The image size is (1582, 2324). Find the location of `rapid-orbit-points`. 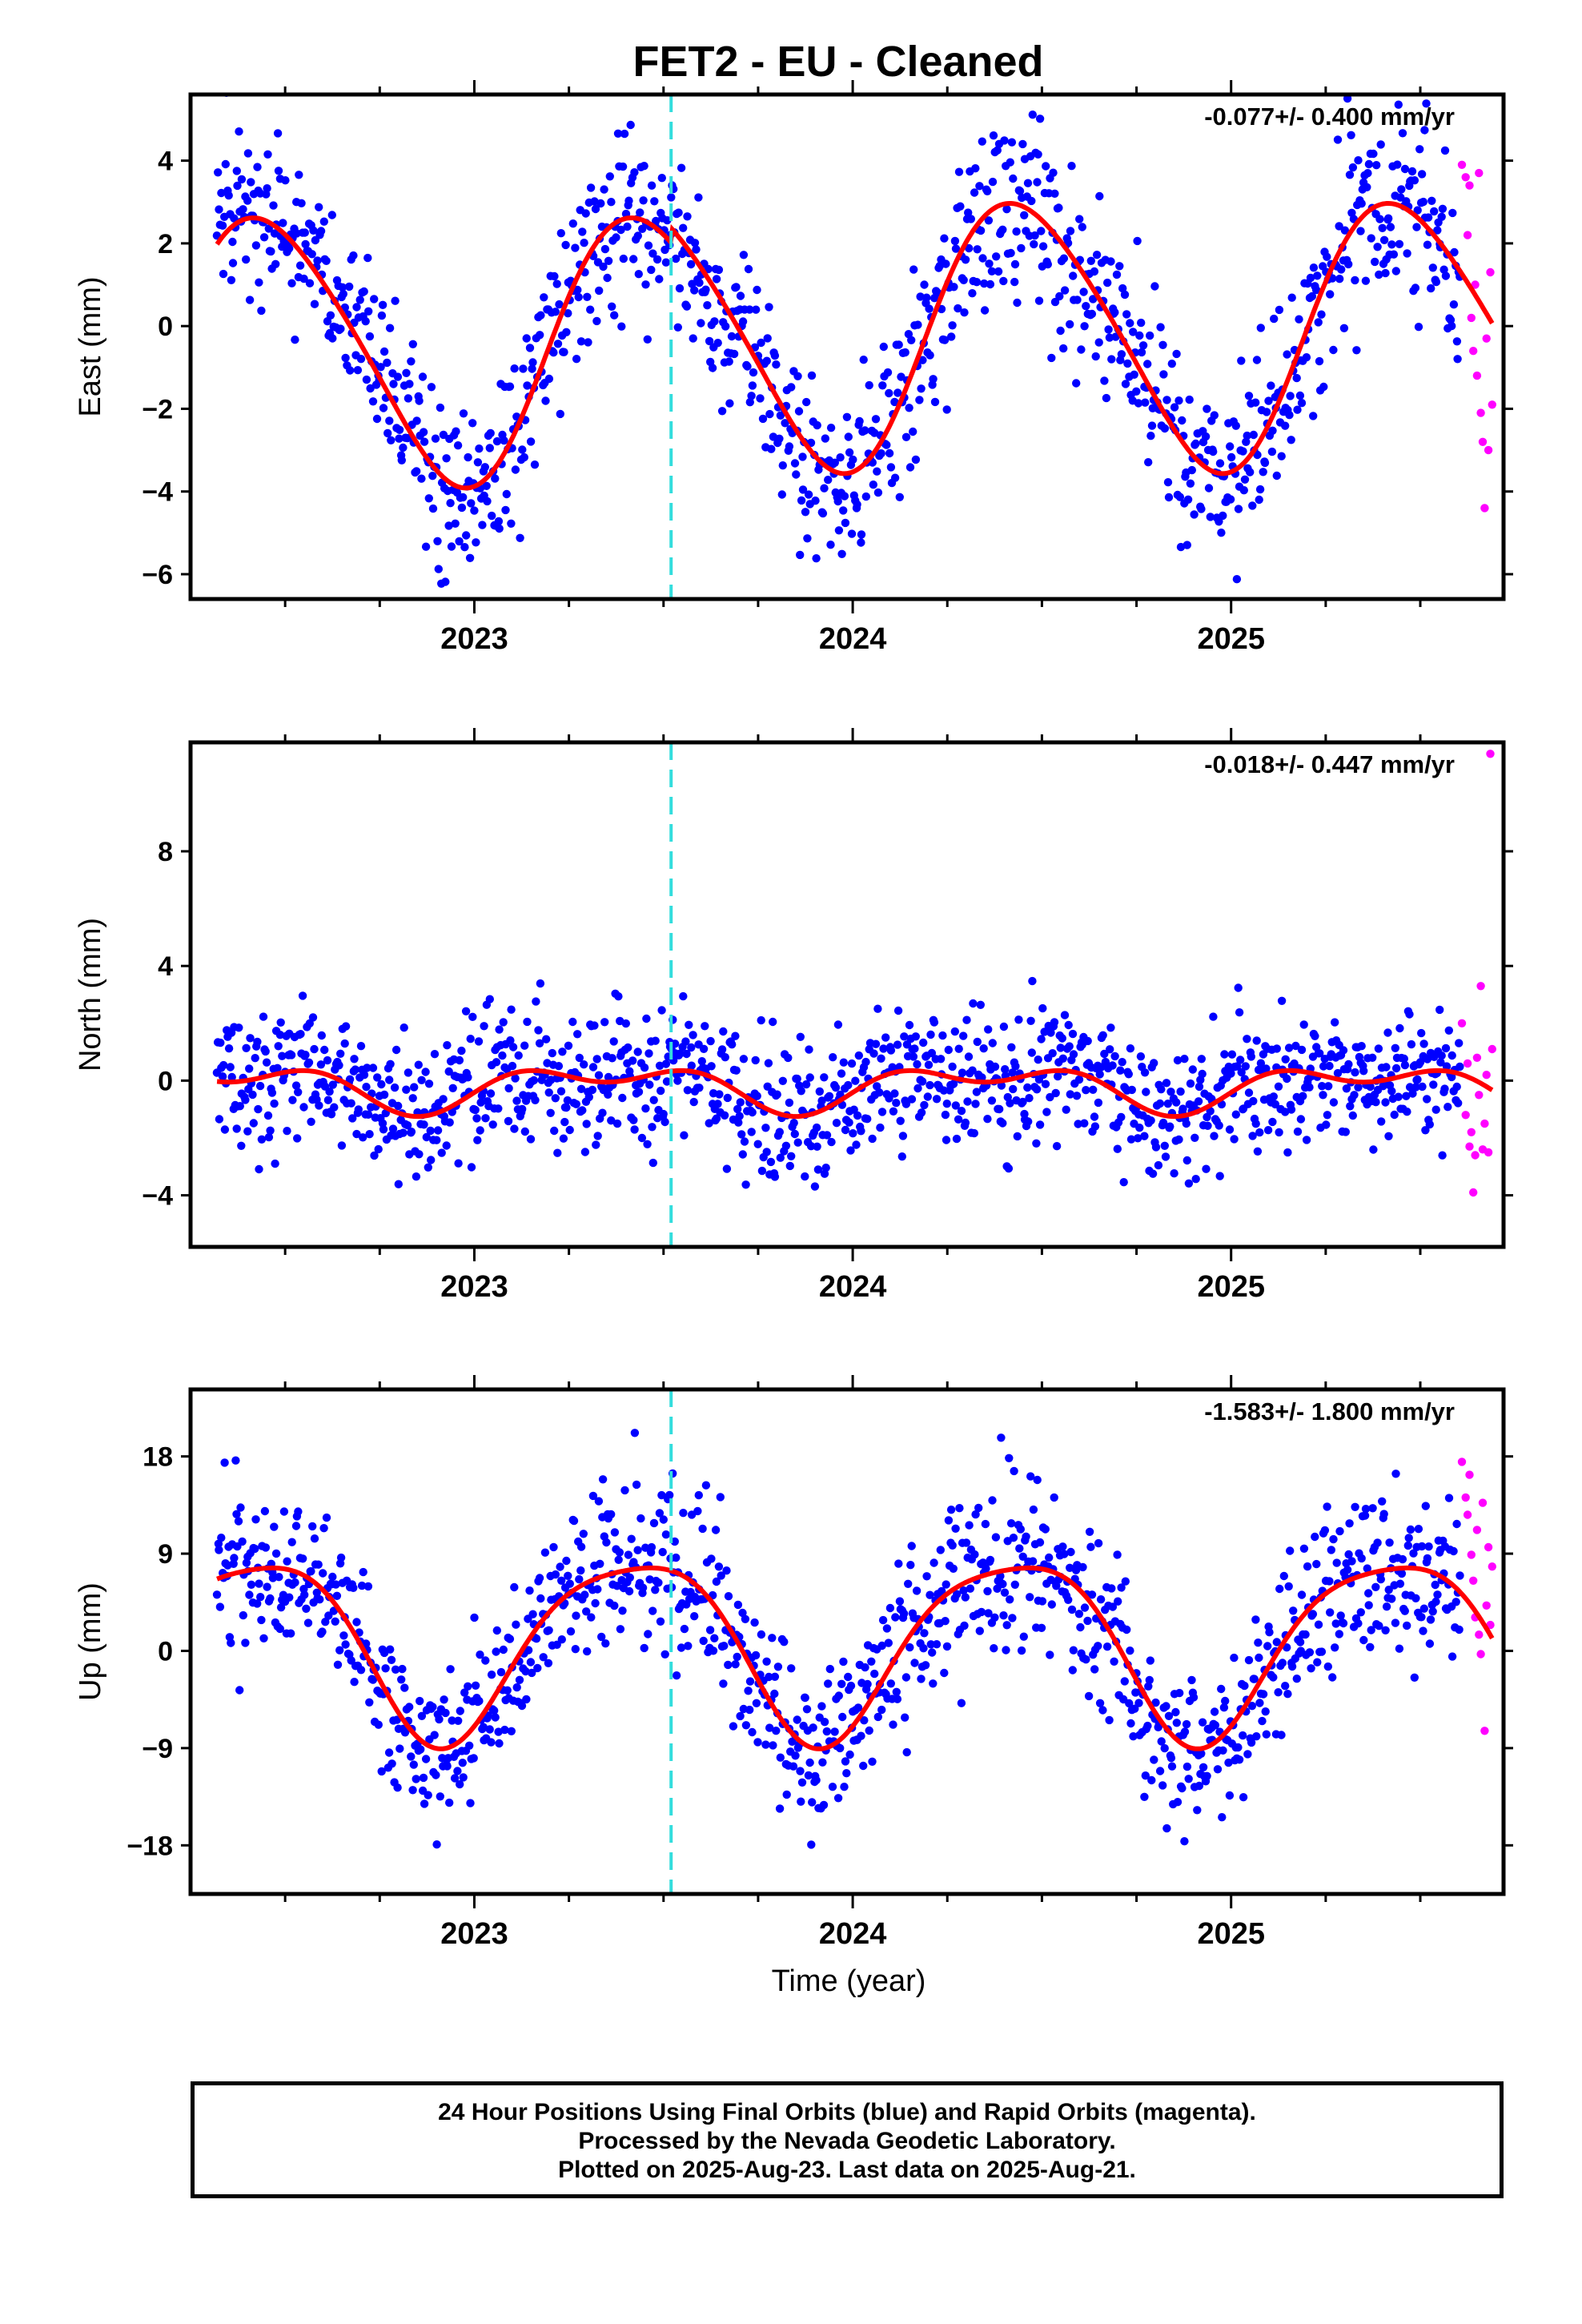

rapid-orbit-points is located at coordinates (1477, 336).